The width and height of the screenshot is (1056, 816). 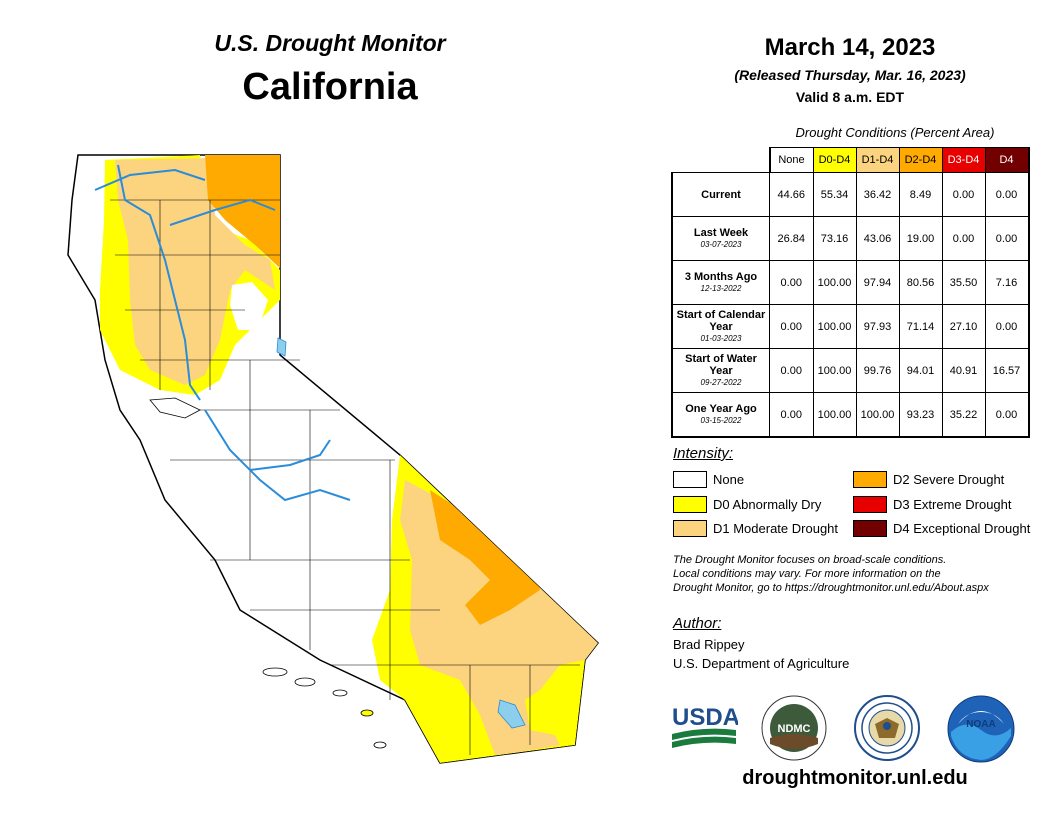 What do you see at coordinates (834, 194) in the screenshot?
I see `table-cell: 55.34` at bounding box center [834, 194].